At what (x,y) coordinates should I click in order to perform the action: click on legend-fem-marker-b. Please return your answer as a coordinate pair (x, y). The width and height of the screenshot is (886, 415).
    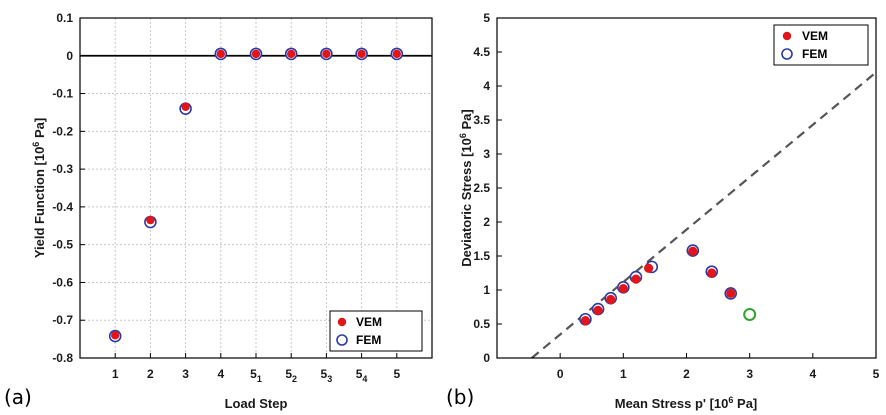
    Looking at the image, I should click on (787, 54).